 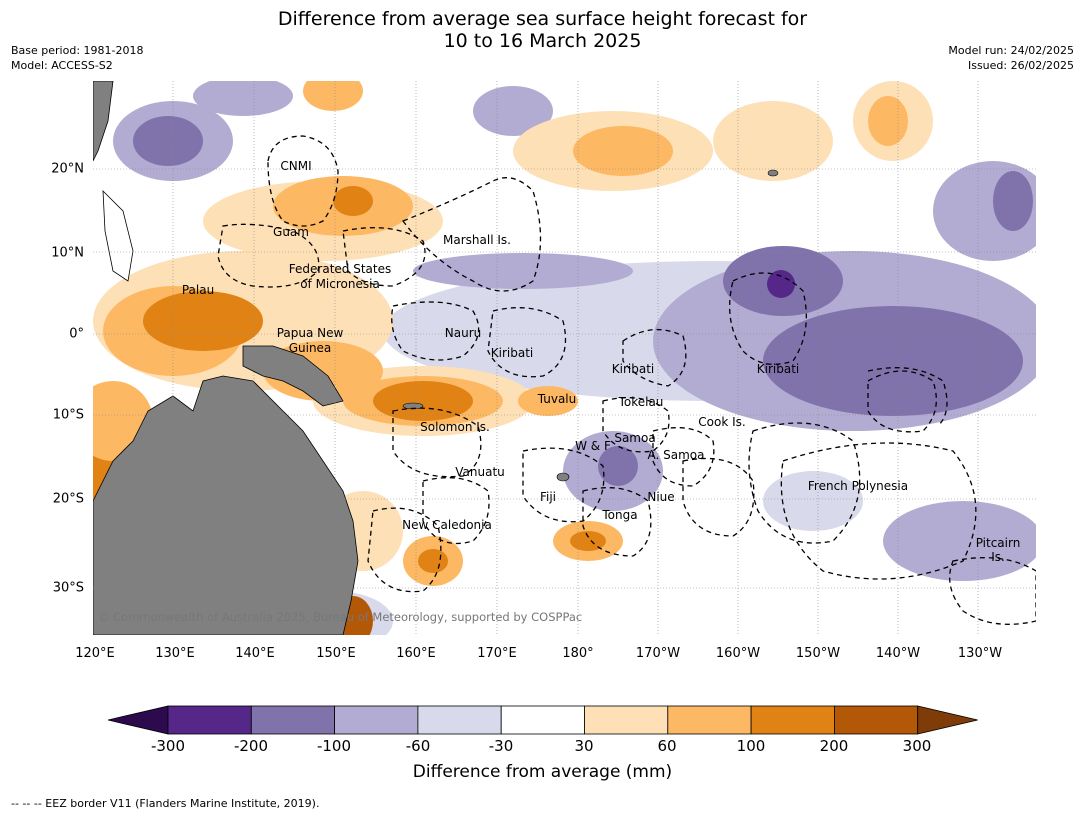 I want to click on meta-right: Model run: 24/02/2025 Issued: 26/02/2025, so click(x=1011, y=58).